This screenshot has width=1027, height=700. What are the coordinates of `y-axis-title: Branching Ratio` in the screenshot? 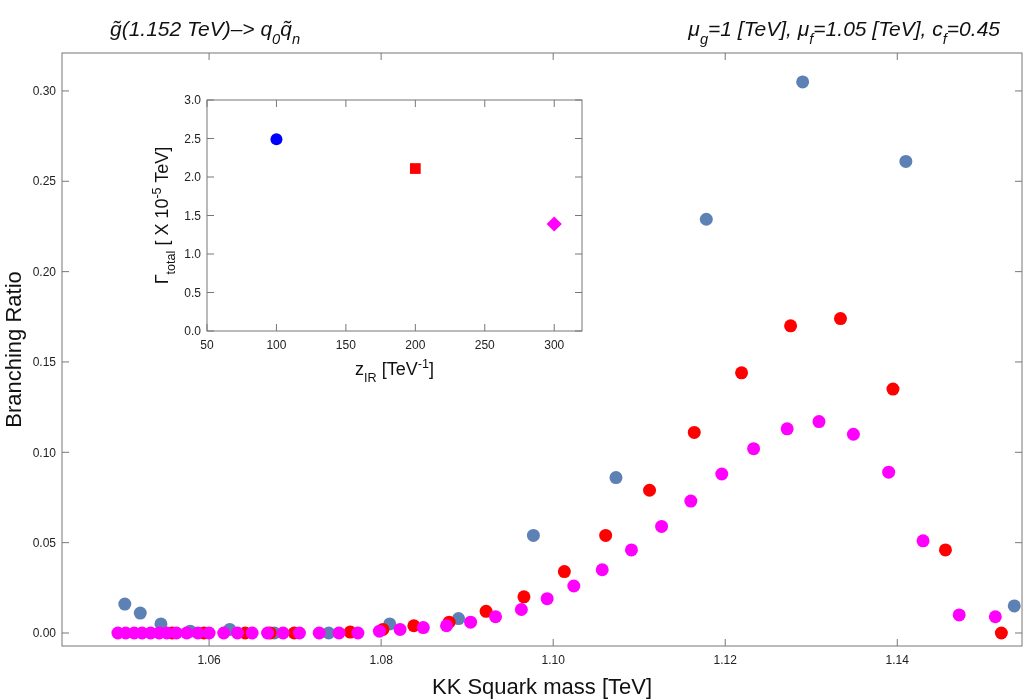 It's located at (13, 349).